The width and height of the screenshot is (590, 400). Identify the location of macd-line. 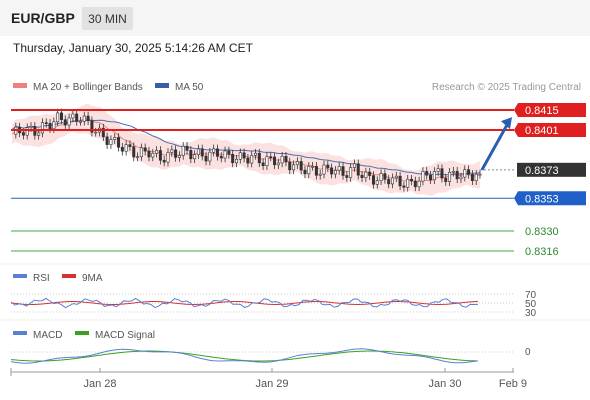
(244, 356).